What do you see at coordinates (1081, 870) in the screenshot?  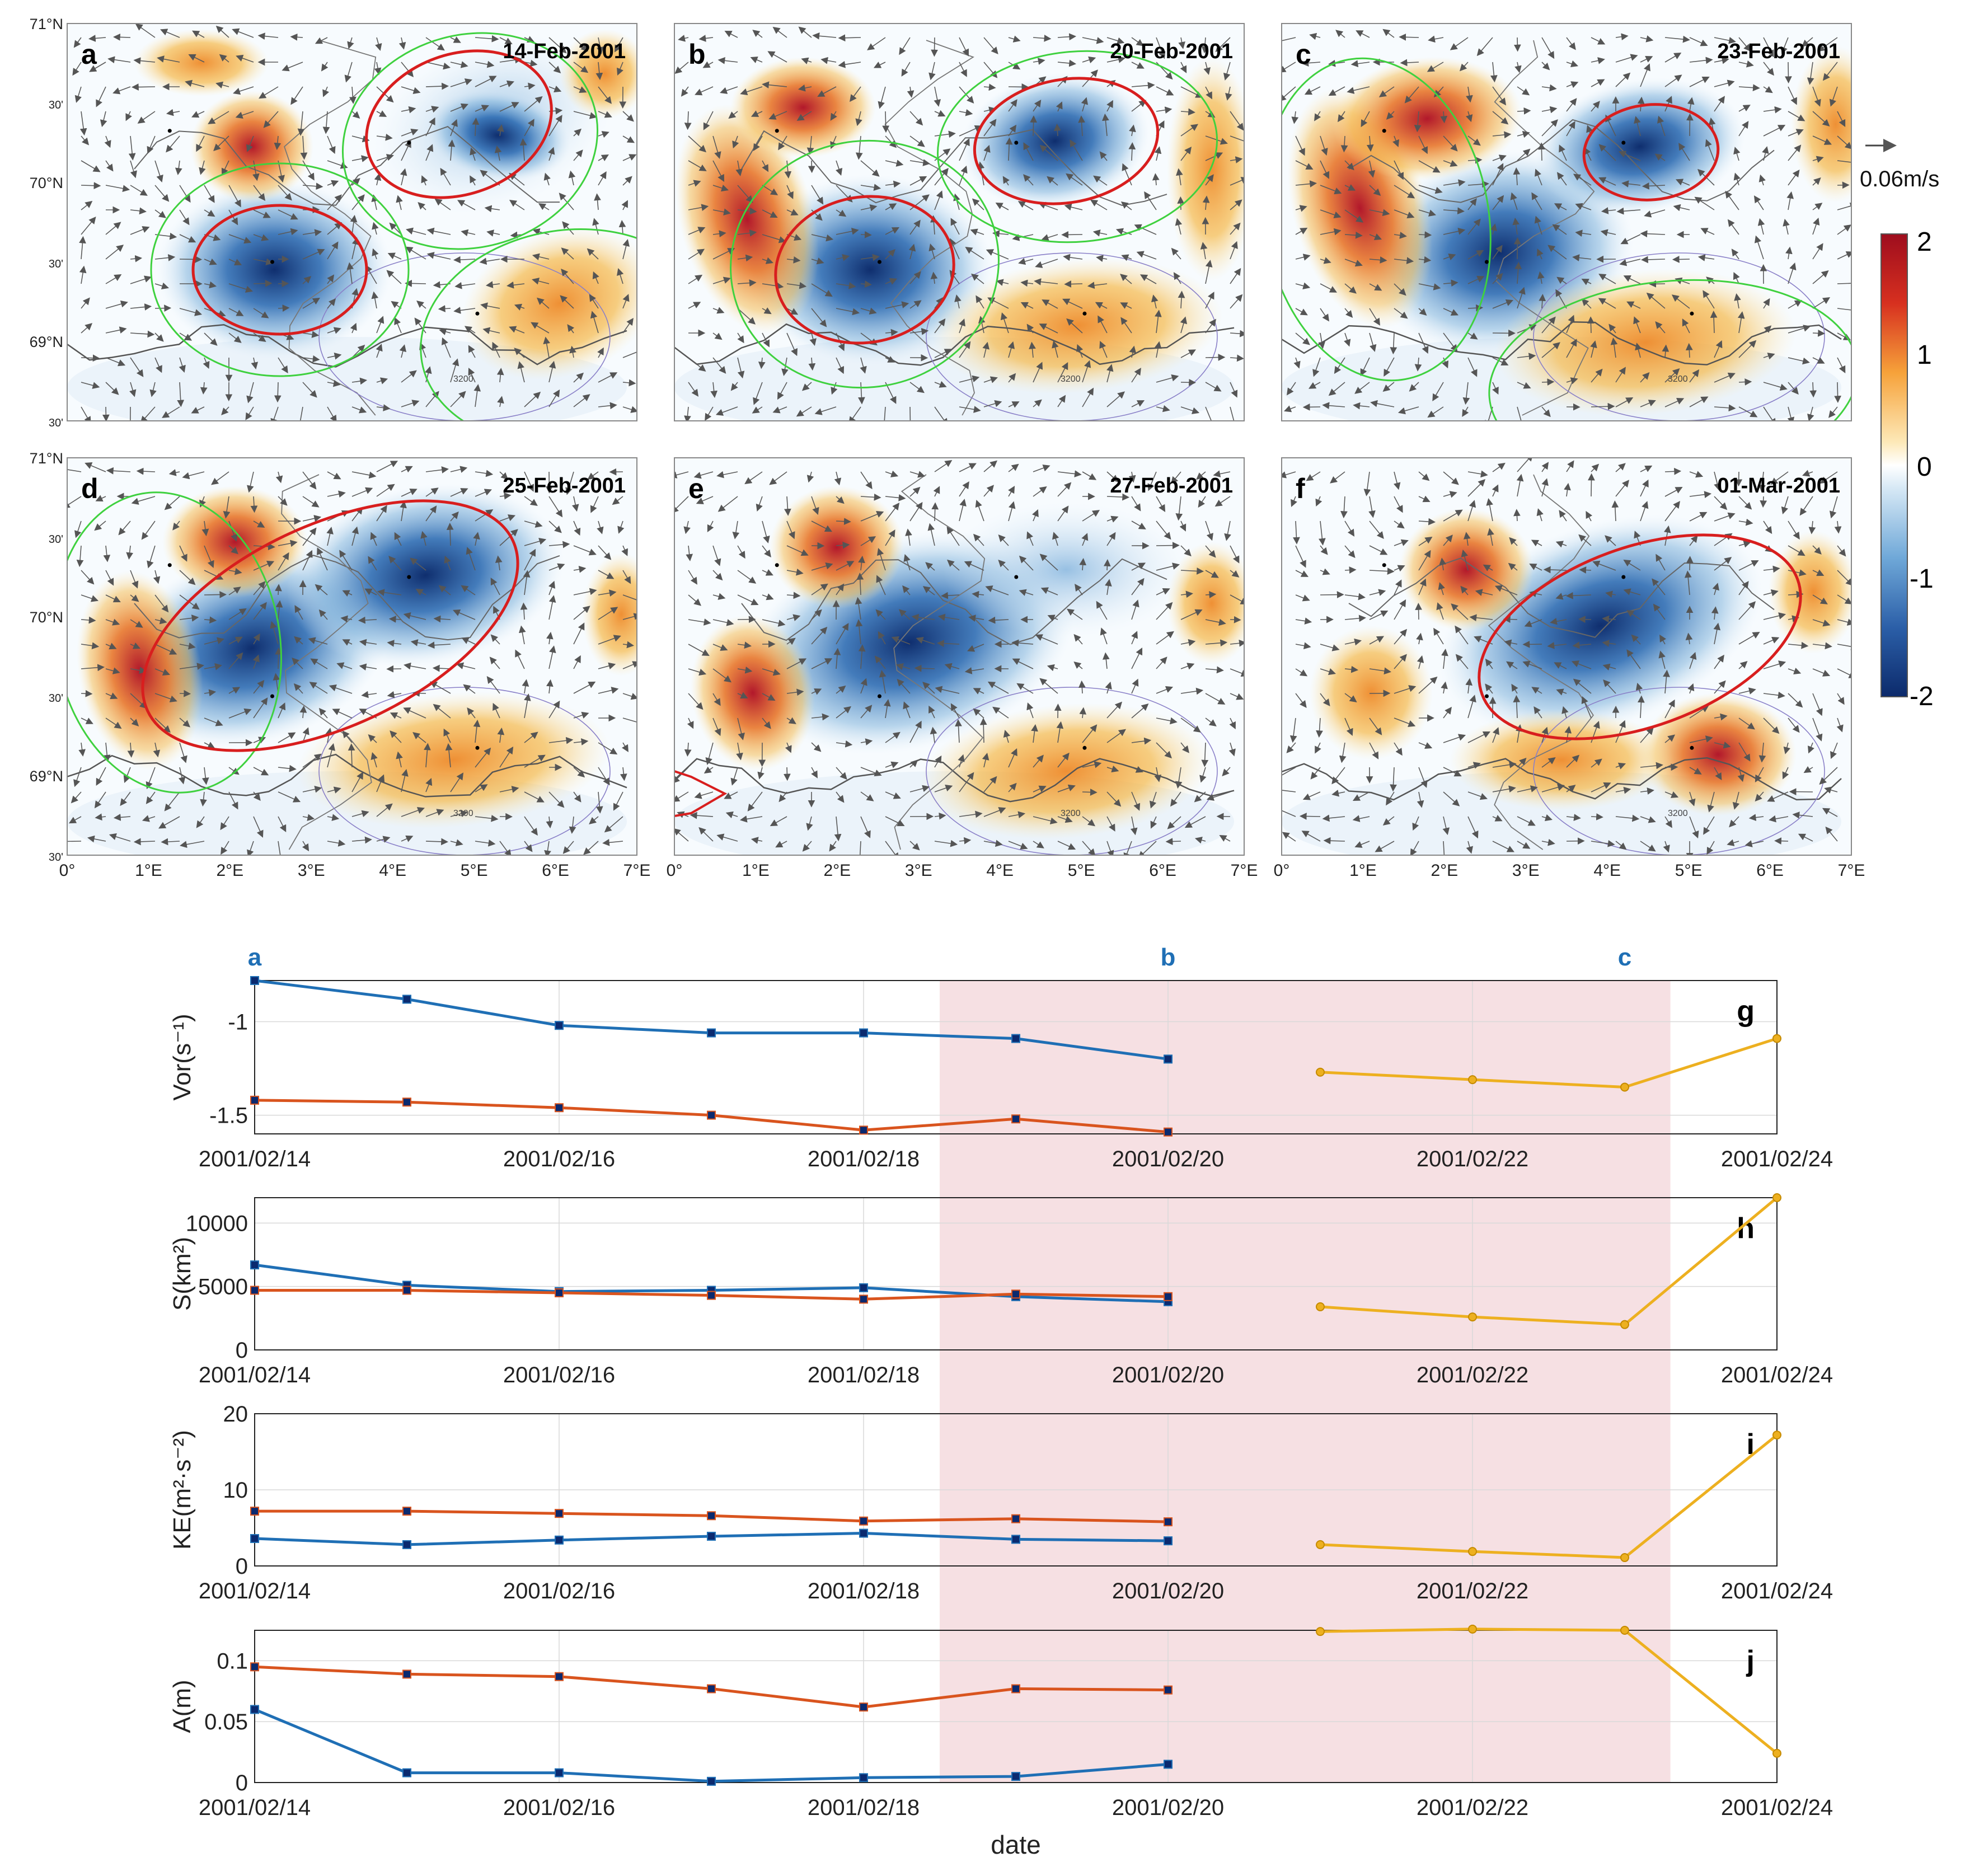 I see `longitude-label: 5°E` at bounding box center [1081, 870].